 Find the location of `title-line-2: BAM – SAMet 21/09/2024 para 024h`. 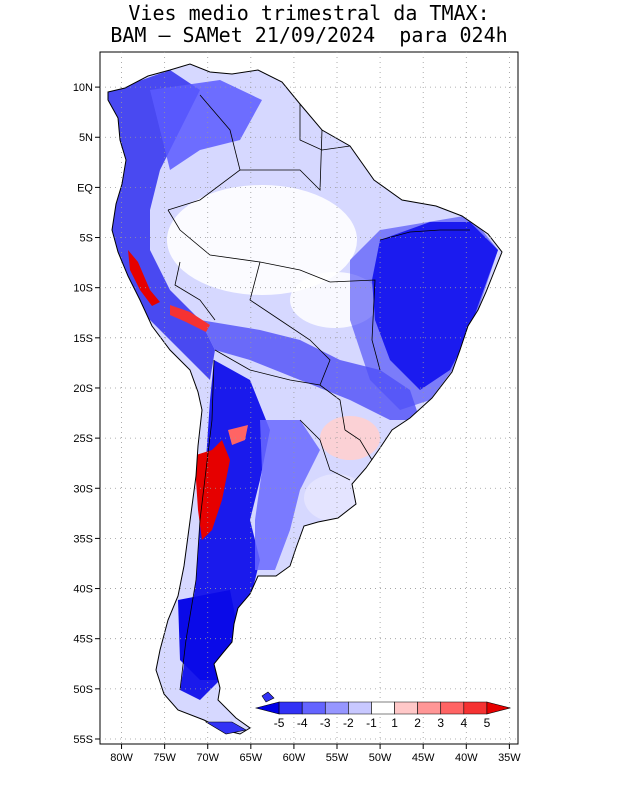

title-line-2: BAM – SAMet 21/09/2024 para 024h is located at coordinates (309, 35).